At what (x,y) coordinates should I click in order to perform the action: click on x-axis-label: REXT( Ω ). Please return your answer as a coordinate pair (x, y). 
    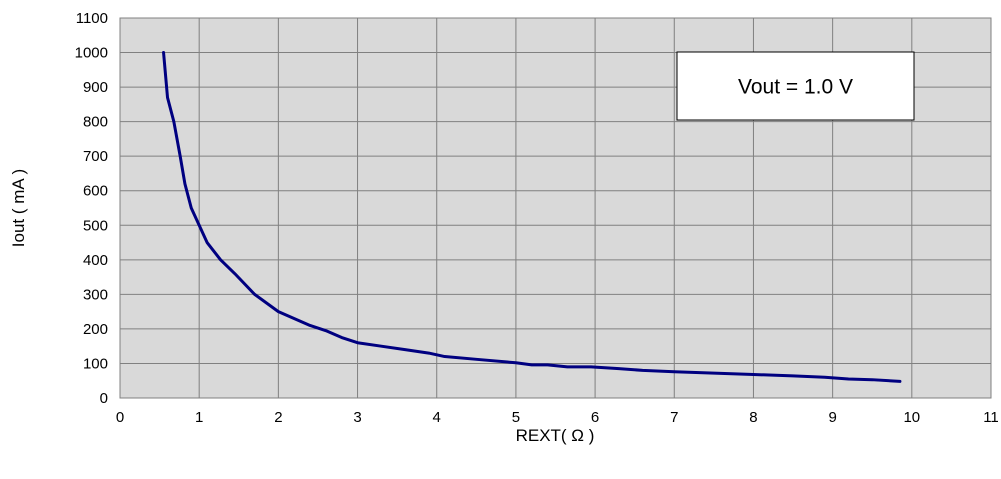
    Looking at the image, I should click on (555, 435).